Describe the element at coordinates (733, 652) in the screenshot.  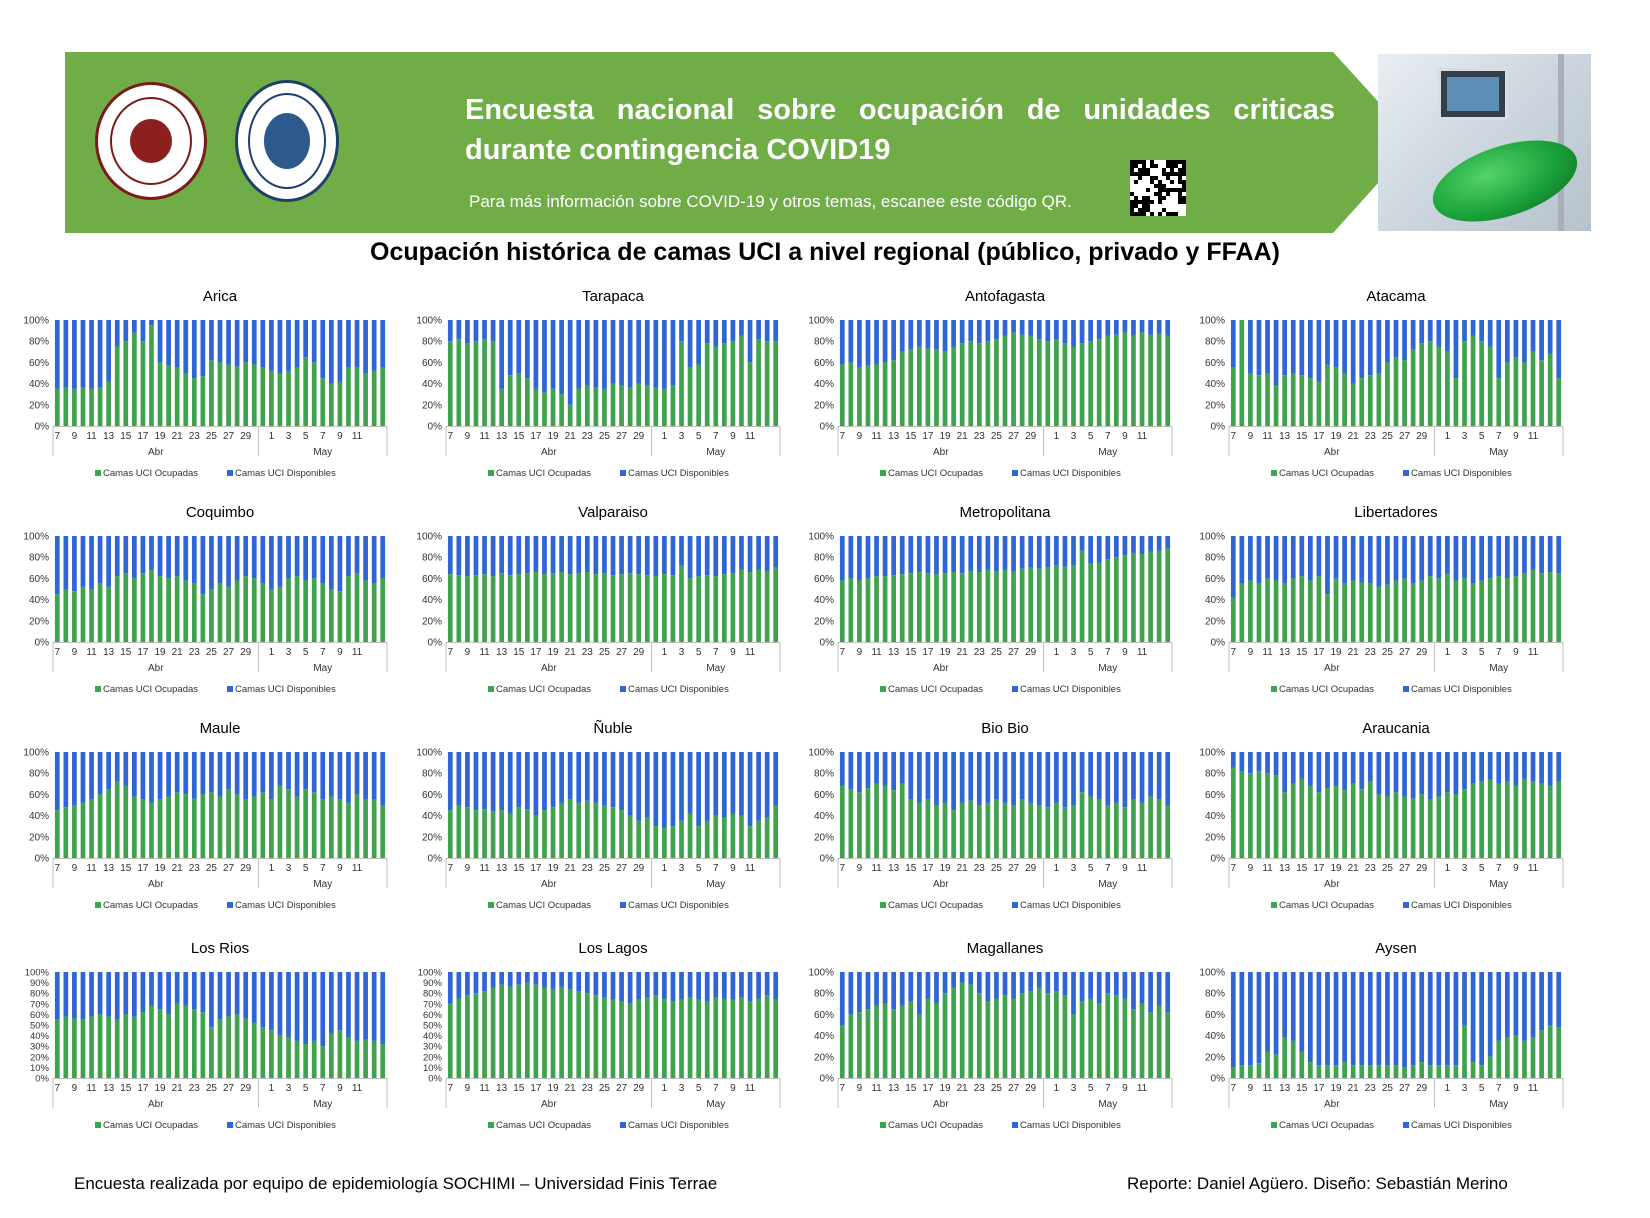
I see `x-tick-label: 9` at that location.